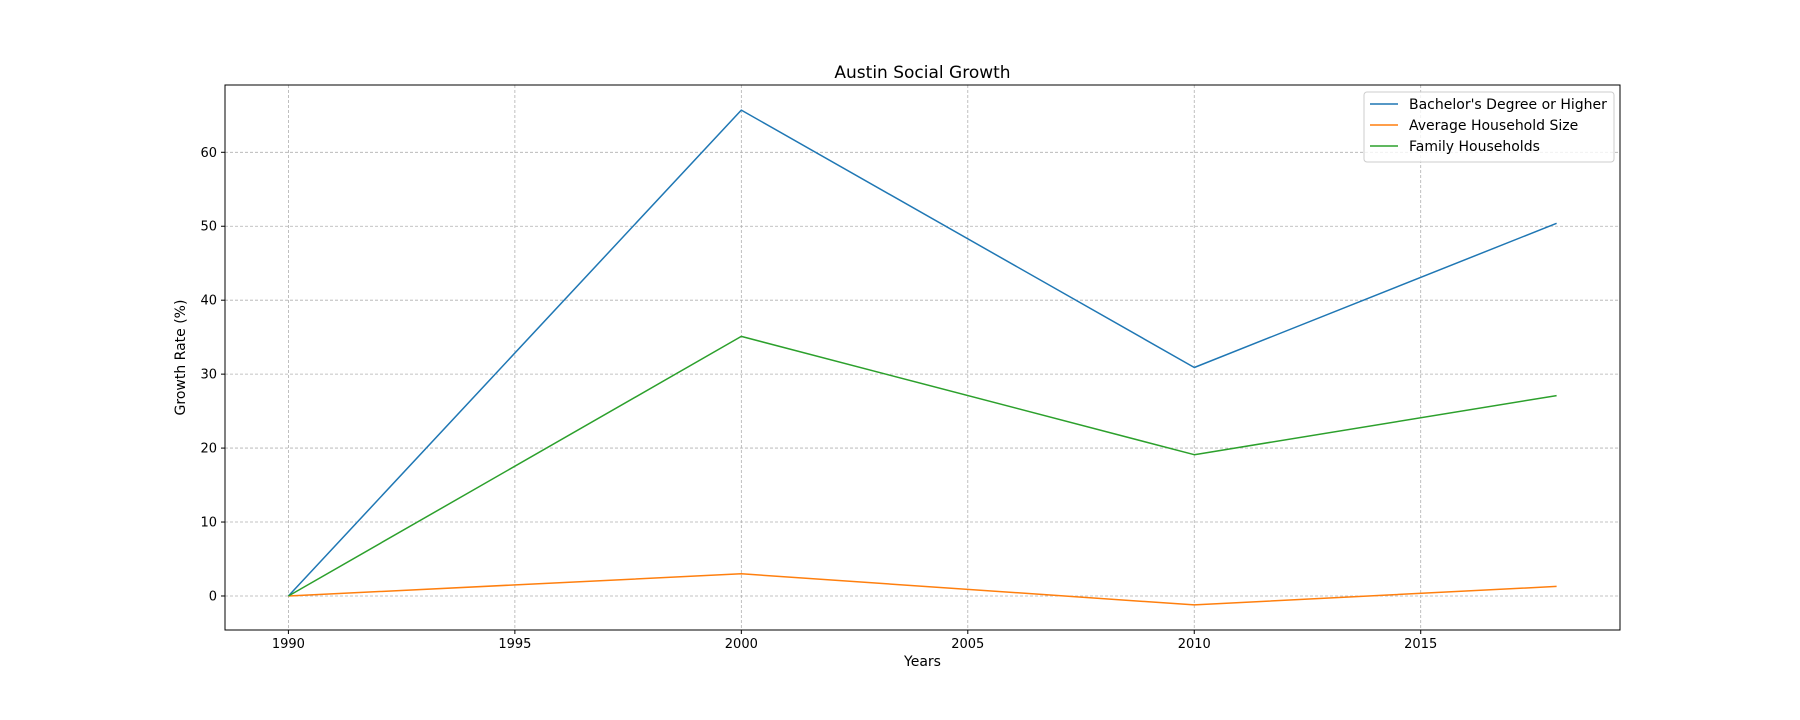 The width and height of the screenshot is (1800, 720). Describe the element at coordinates (741, 644) in the screenshot. I see `x-tick-label: 2000` at that location.